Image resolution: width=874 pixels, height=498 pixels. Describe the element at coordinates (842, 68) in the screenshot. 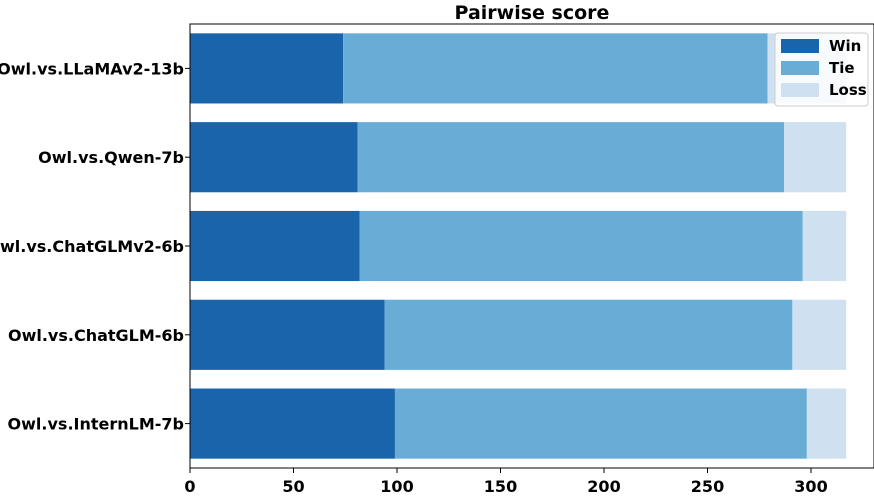

I see `legend-label-tie: Tie` at that location.